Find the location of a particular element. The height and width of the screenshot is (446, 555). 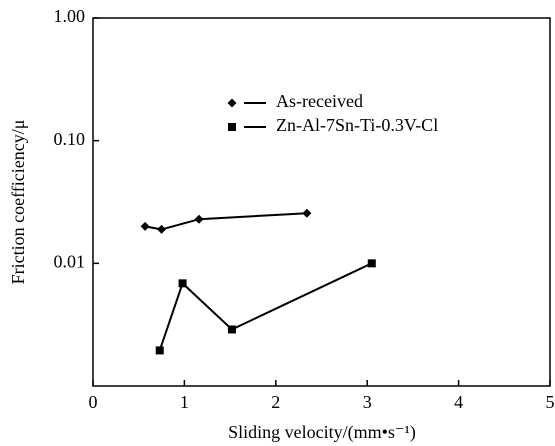

x-tick-label: 0 is located at coordinates (93, 402).